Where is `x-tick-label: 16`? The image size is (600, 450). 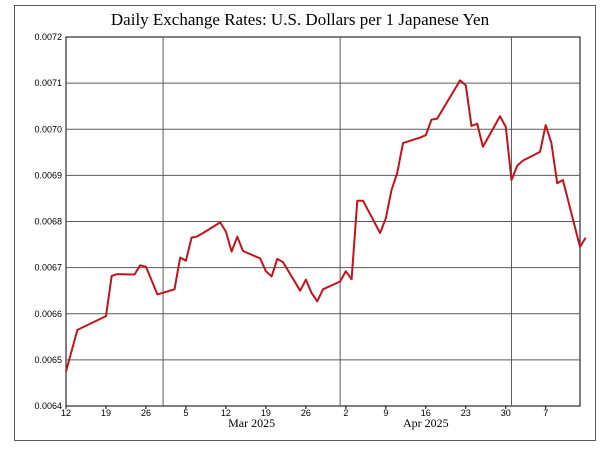
x-tick-label: 16 is located at coordinates (426, 413).